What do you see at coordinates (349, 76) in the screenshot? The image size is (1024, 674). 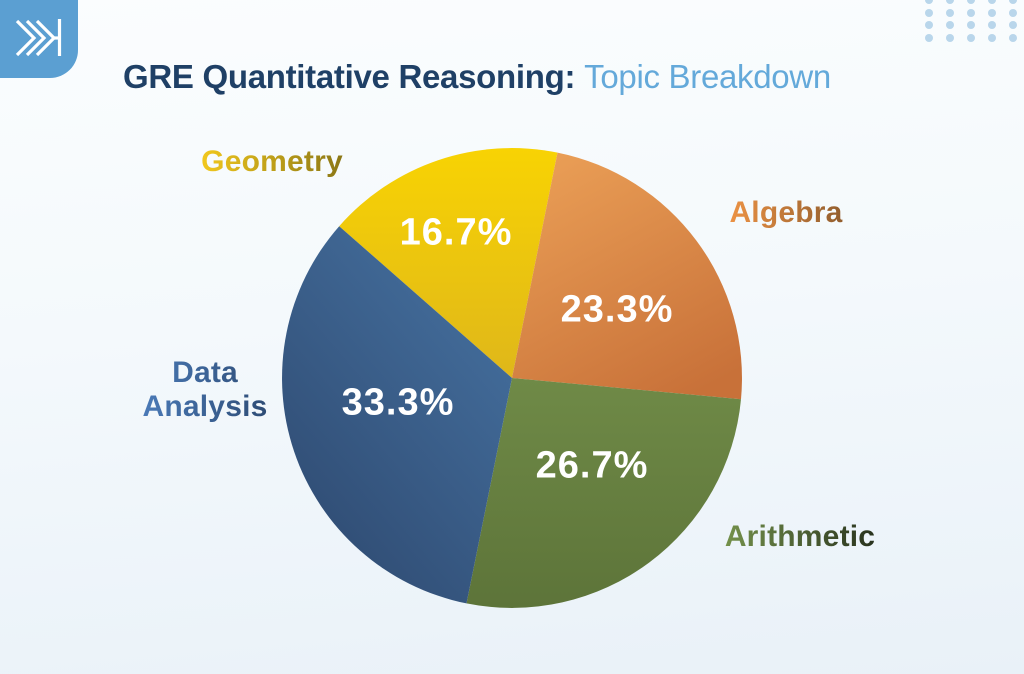 I see `page-title-strong: GRE Quantitative Reasoning:` at bounding box center [349, 76].